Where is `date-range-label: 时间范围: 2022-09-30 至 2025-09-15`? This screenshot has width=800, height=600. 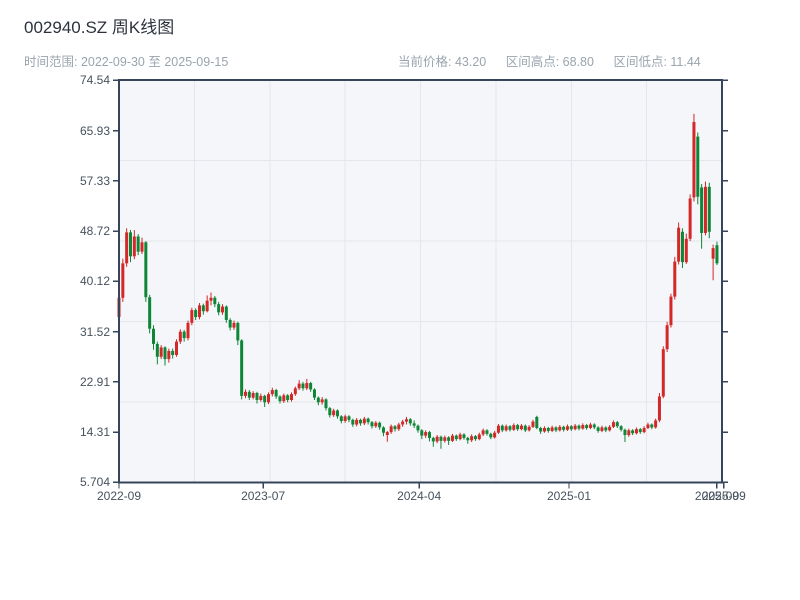 date-range-label: 时间范围: 2022-09-30 至 2025-09-15 is located at coordinates (126, 62).